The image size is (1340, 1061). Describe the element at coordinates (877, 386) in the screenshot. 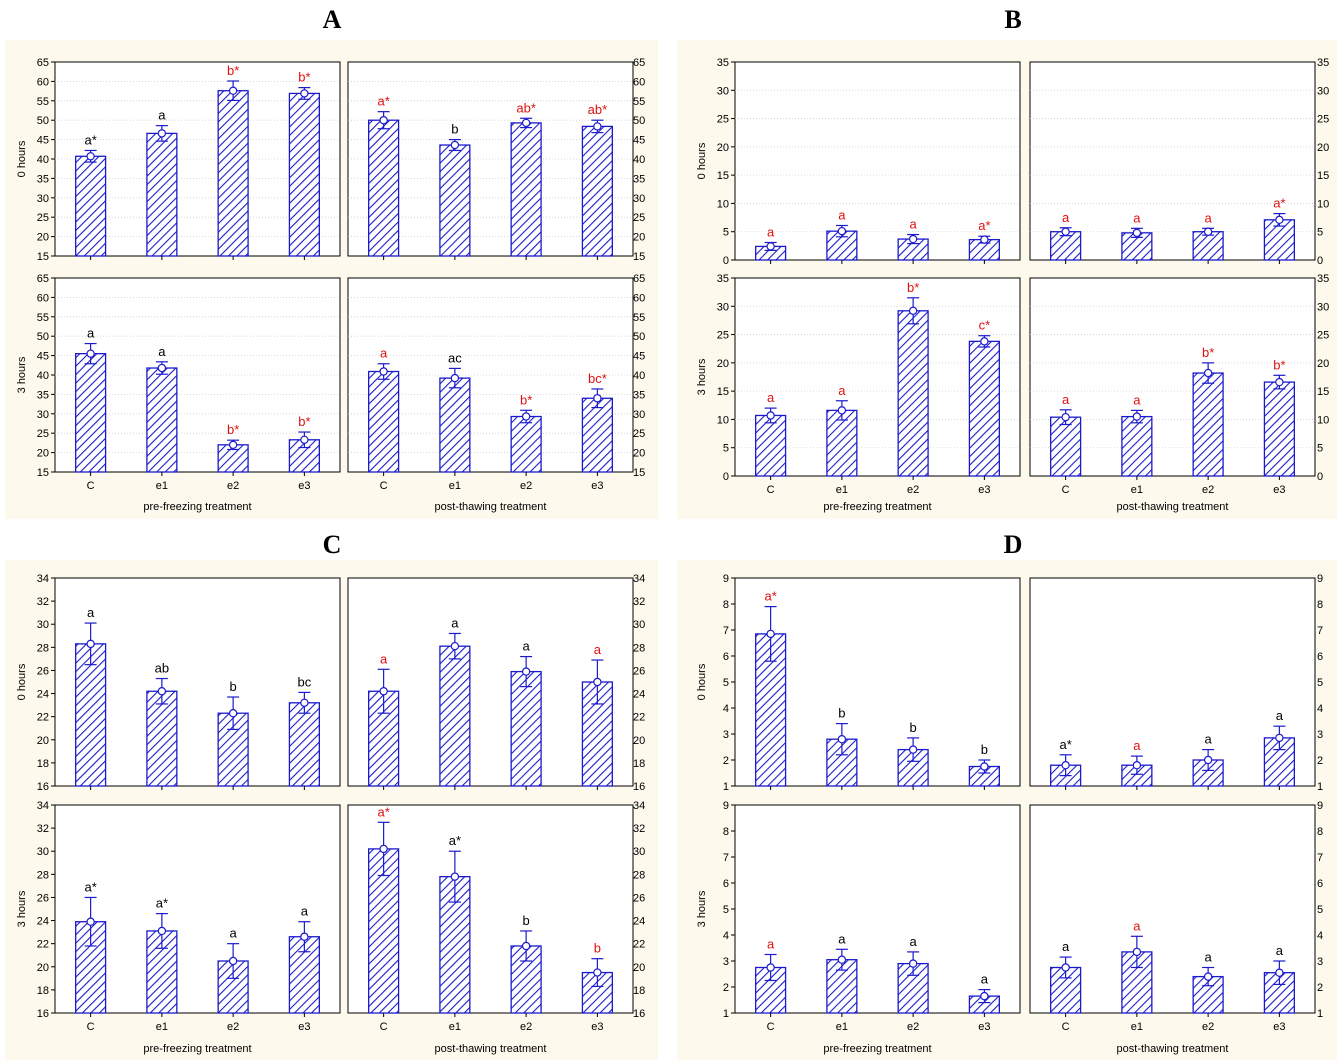

I see `subplot-3-hours-0: a Ca e1 b* e2 c* e3` at that location.